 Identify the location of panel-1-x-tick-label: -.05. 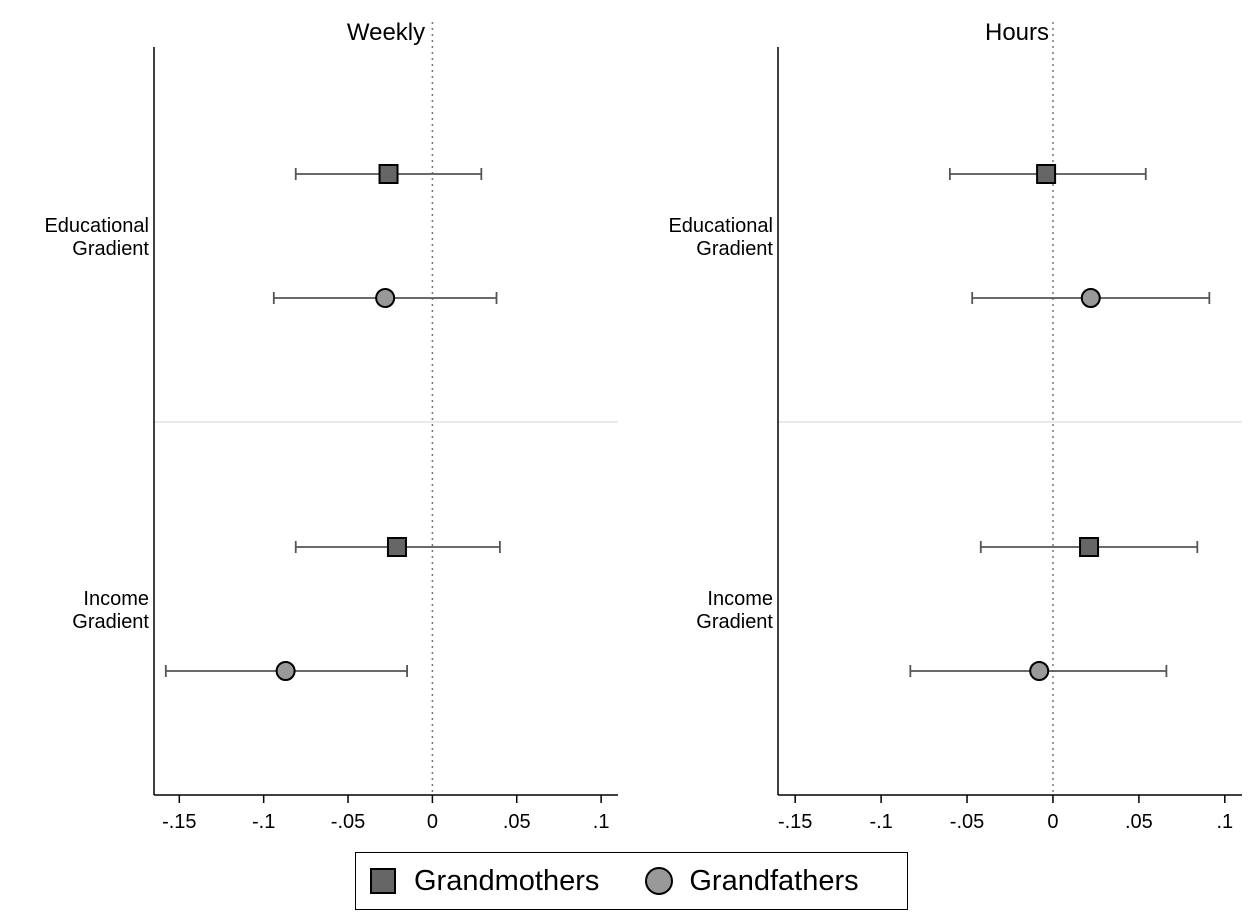
(348, 822).